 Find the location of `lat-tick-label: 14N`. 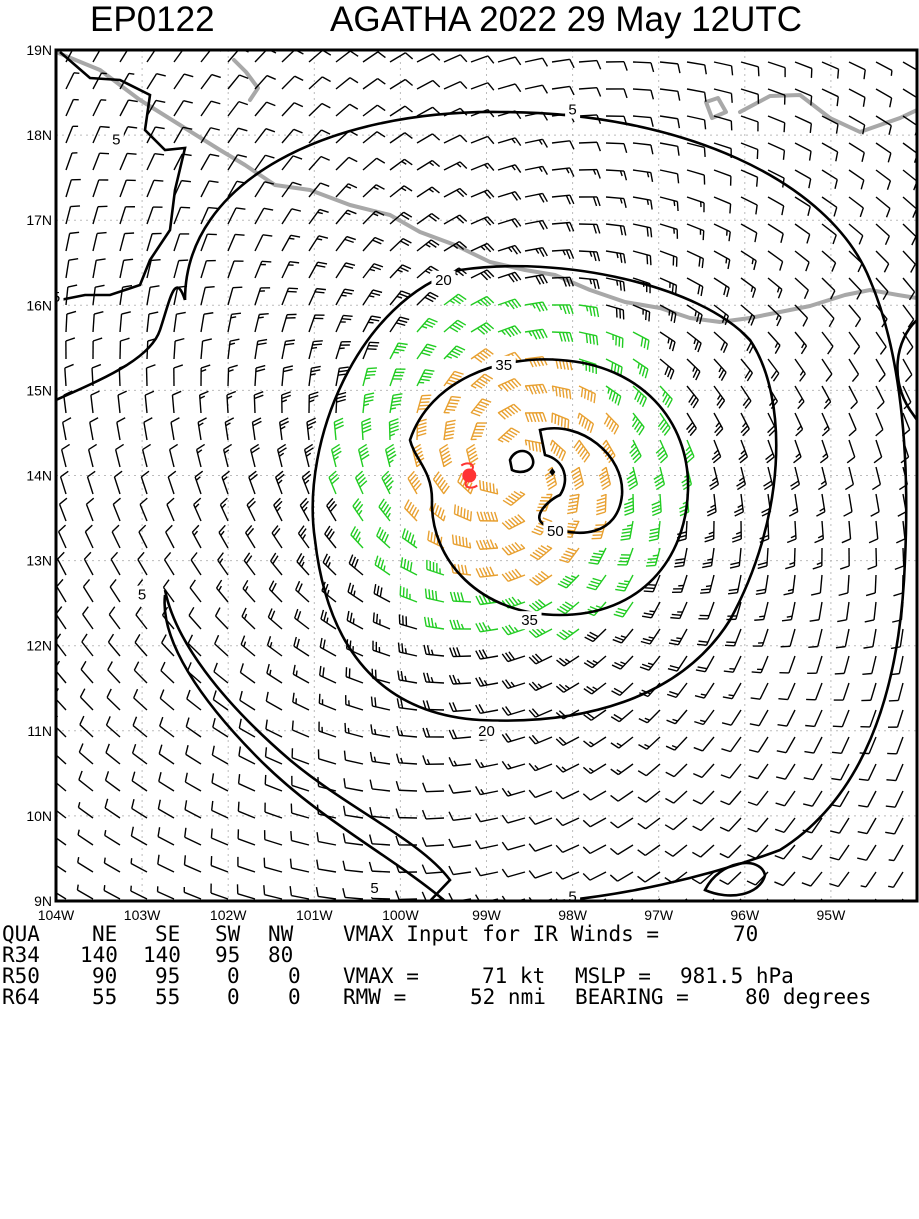

lat-tick-label: 14N is located at coordinates (39, 476).